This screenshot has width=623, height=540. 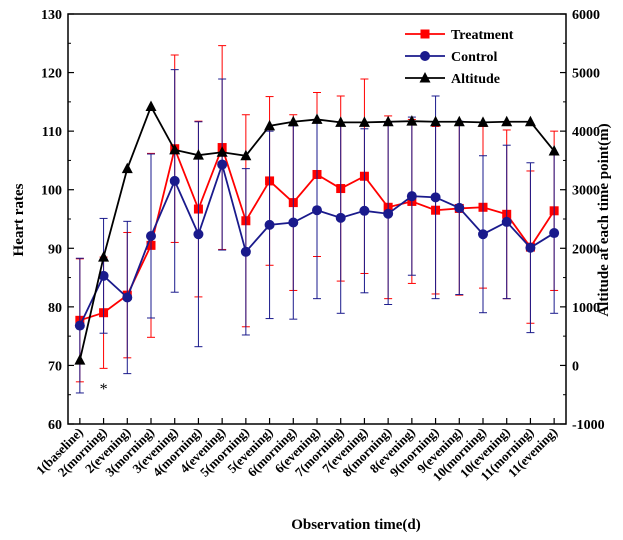 I want to click on y2-tick-label: 6000, so click(x=586, y=15).